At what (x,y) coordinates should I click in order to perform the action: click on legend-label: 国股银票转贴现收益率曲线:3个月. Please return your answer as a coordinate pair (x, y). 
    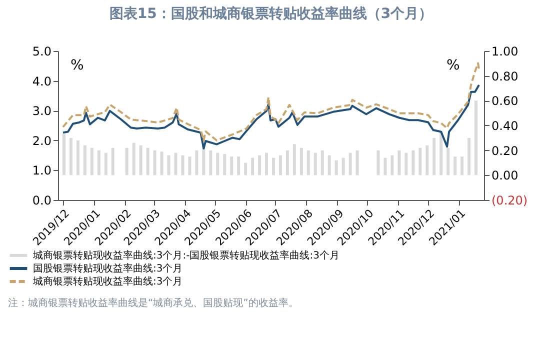
    Looking at the image, I should click on (108, 268).